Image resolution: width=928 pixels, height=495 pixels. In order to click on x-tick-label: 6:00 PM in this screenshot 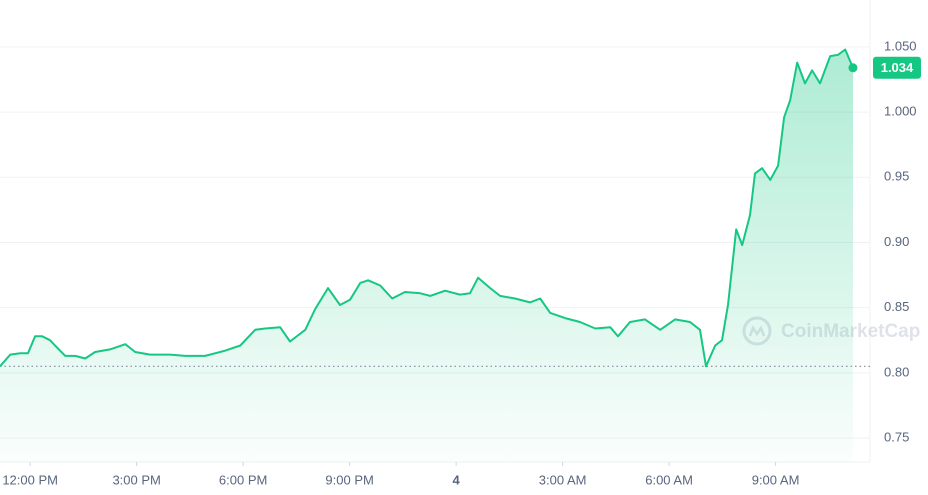, I will do `click(243, 479)`.